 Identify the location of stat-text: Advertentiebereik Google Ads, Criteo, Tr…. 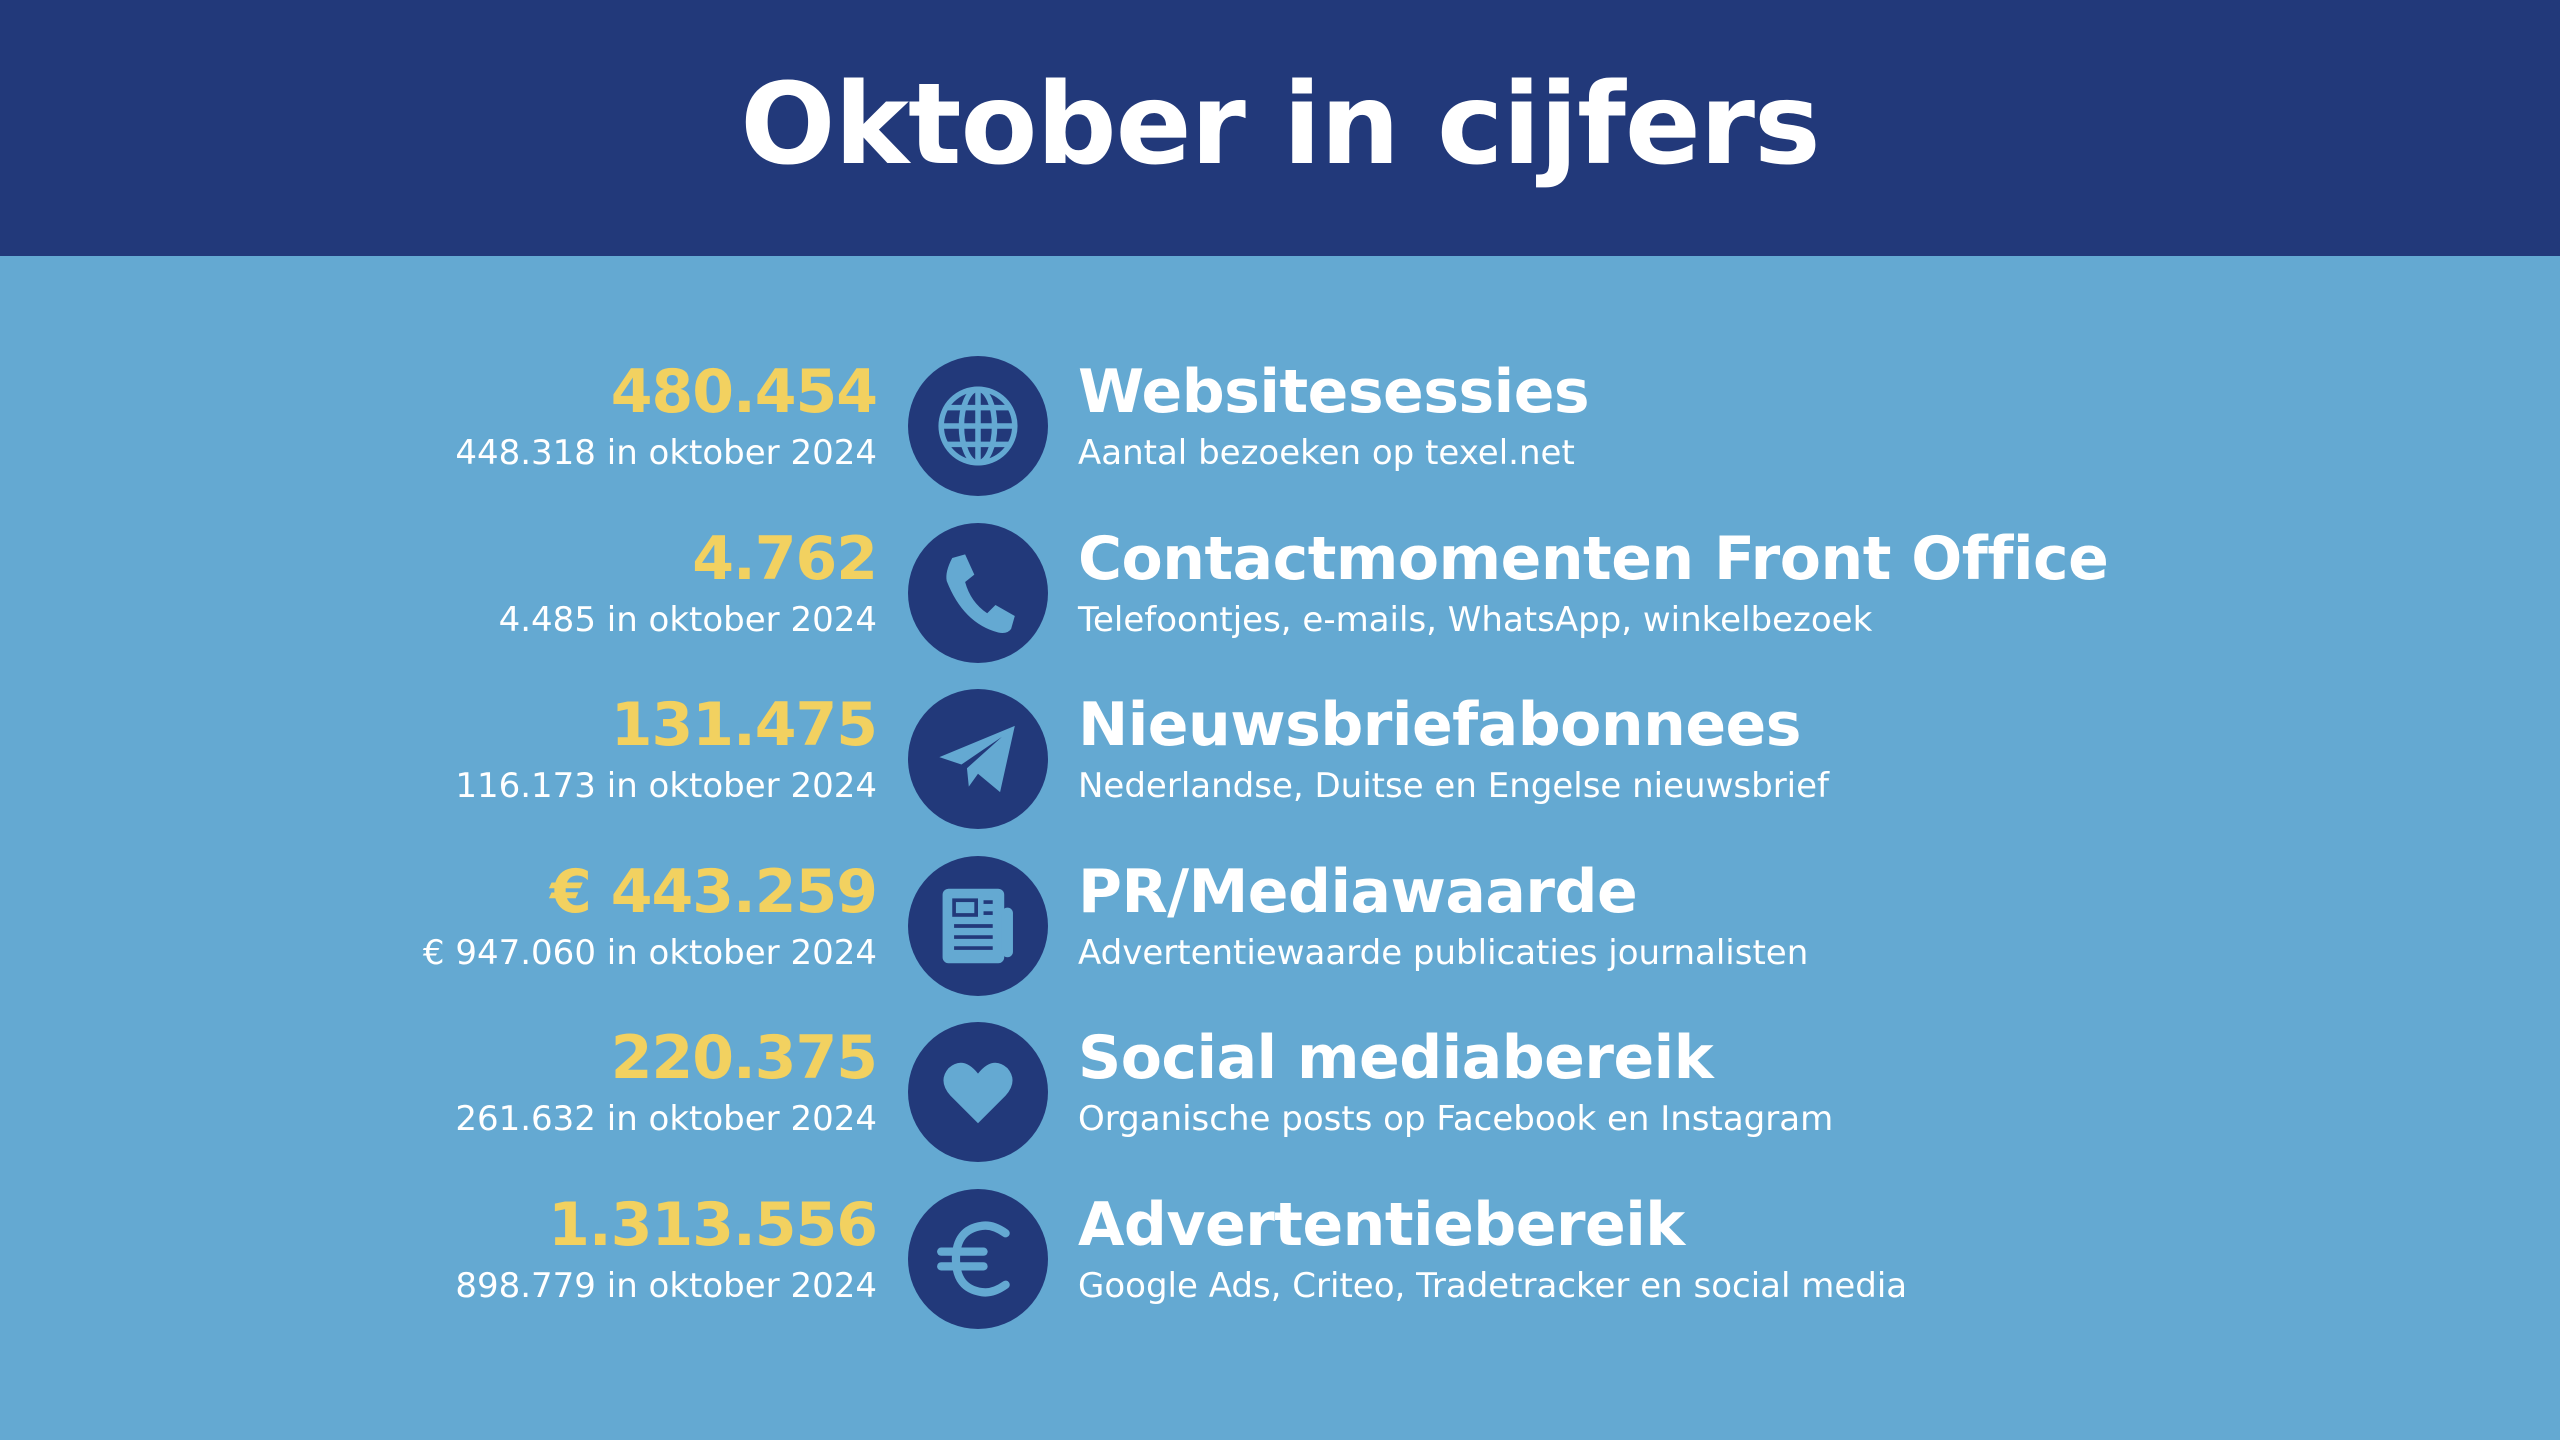
(1492, 1250).